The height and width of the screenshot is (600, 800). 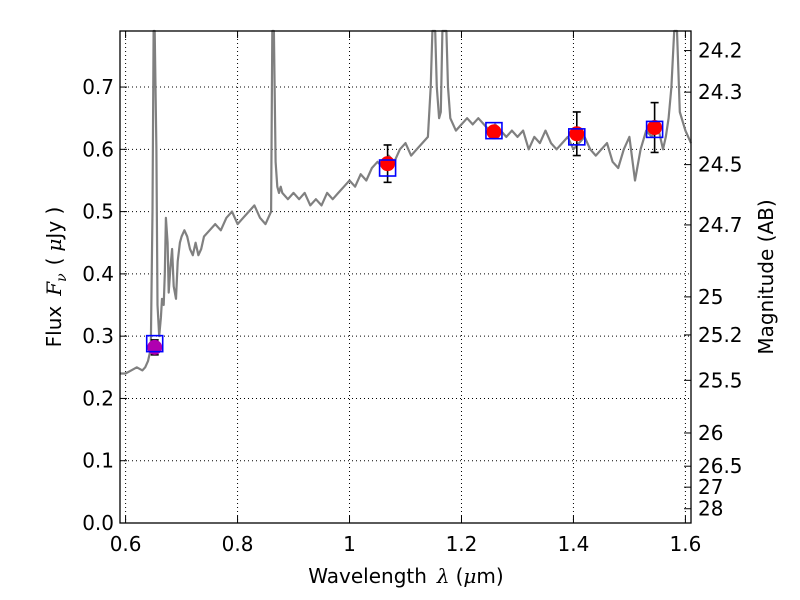 What do you see at coordinates (720, 51) in the screenshot?
I see `mag-tick-label: 24.2` at bounding box center [720, 51].